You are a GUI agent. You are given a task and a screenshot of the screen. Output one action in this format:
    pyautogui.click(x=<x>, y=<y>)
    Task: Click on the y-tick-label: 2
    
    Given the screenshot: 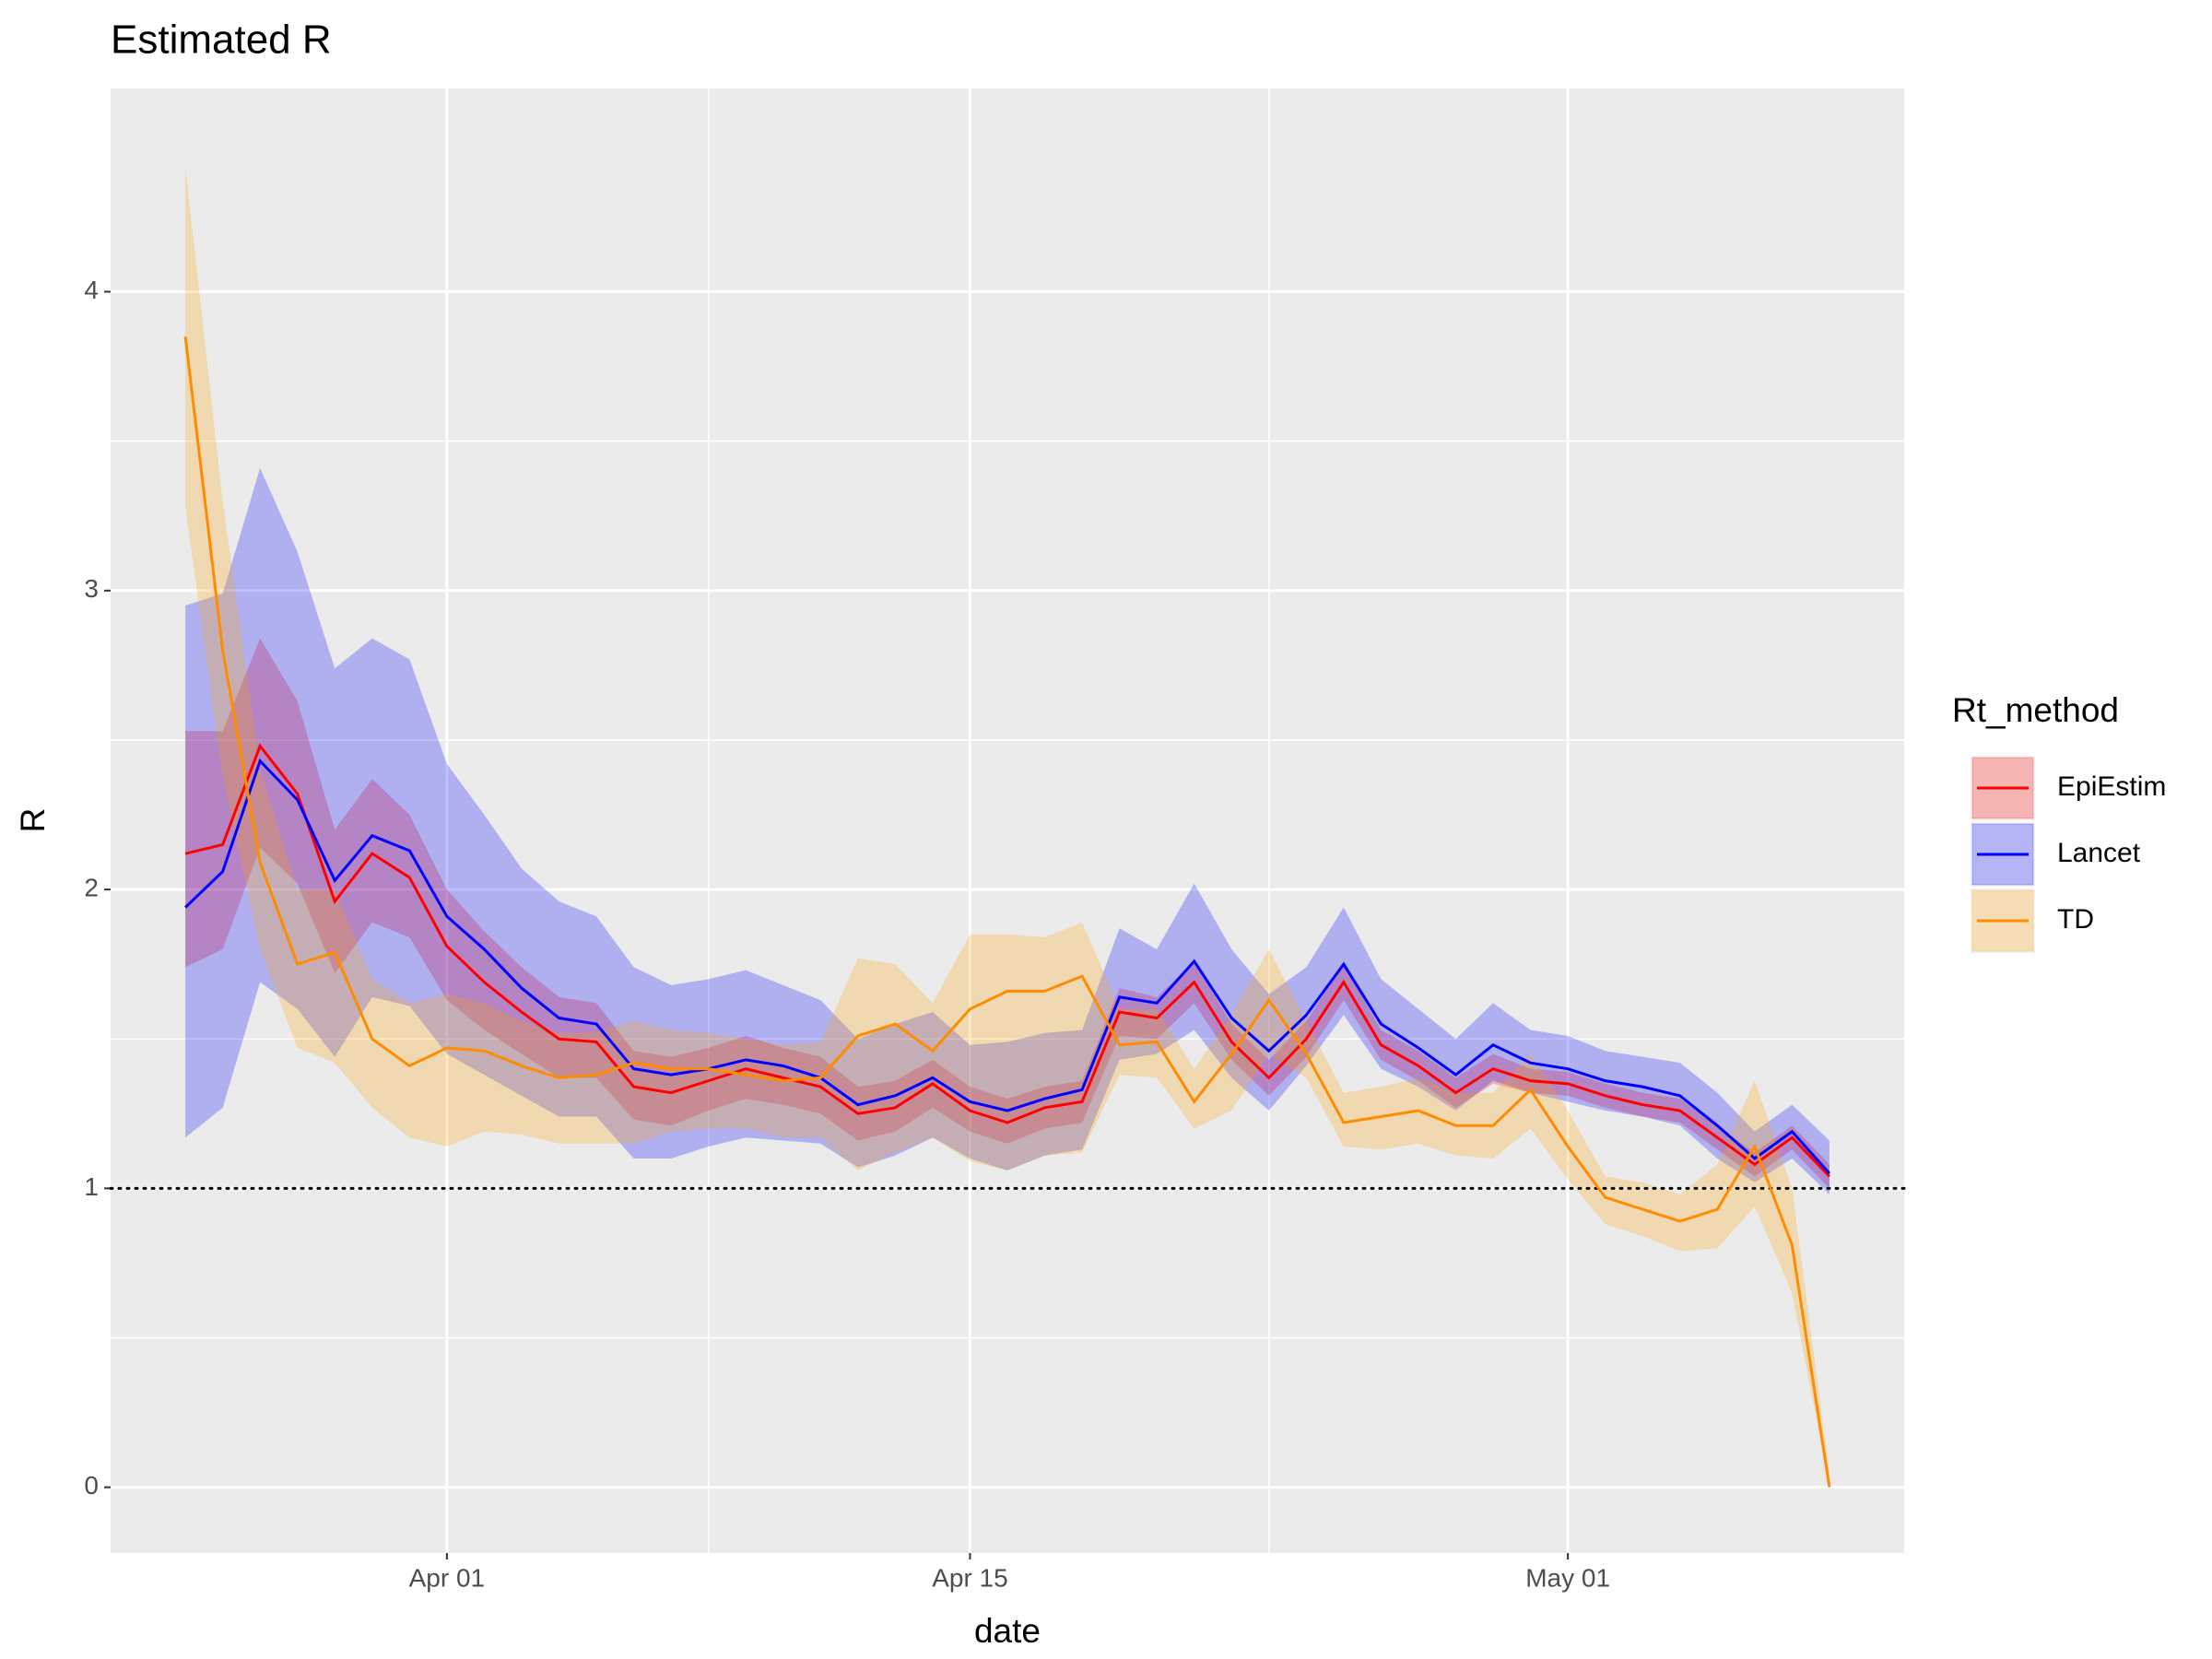 What is the action you would take?
    pyautogui.click(x=91, y=887)
    